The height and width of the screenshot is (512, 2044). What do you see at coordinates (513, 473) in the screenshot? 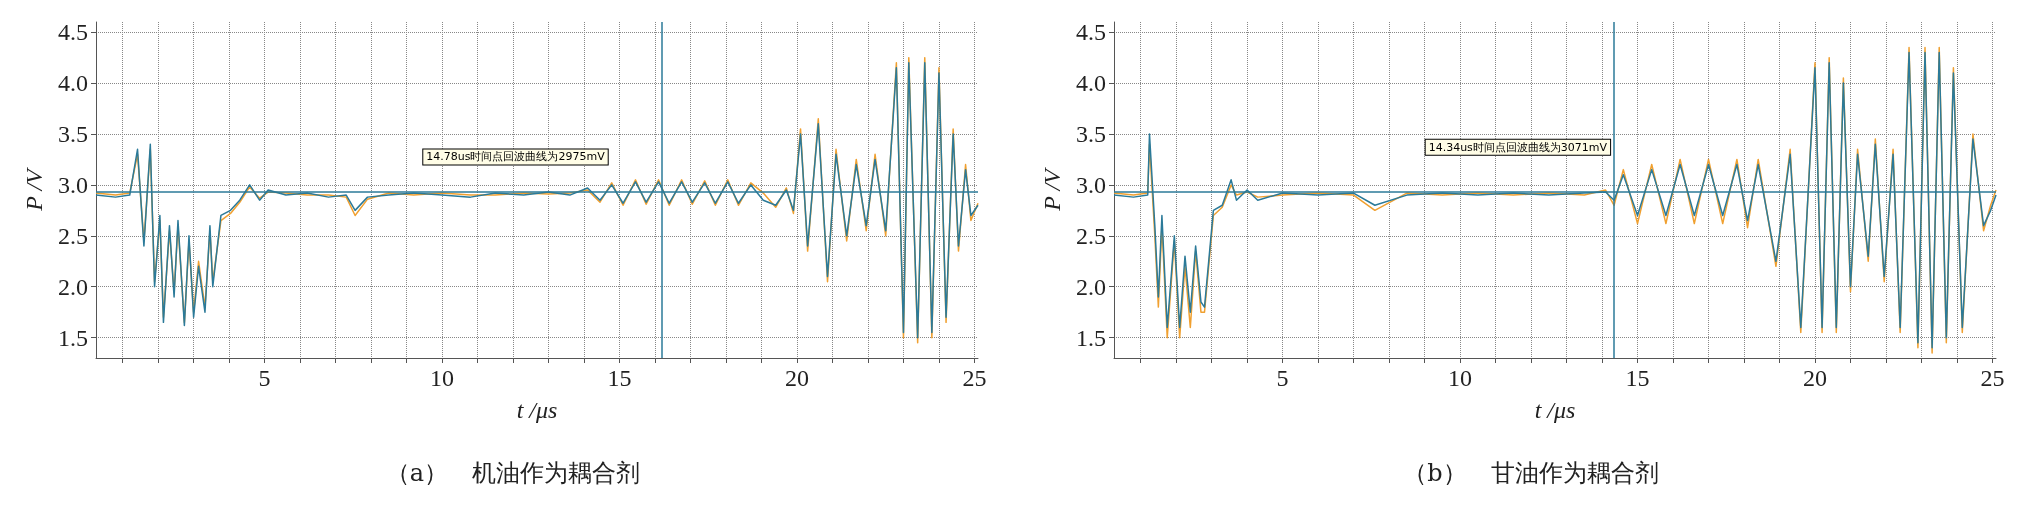
I see `text: （a） 机油作为耦合剂` at bounding box center [513, 473].